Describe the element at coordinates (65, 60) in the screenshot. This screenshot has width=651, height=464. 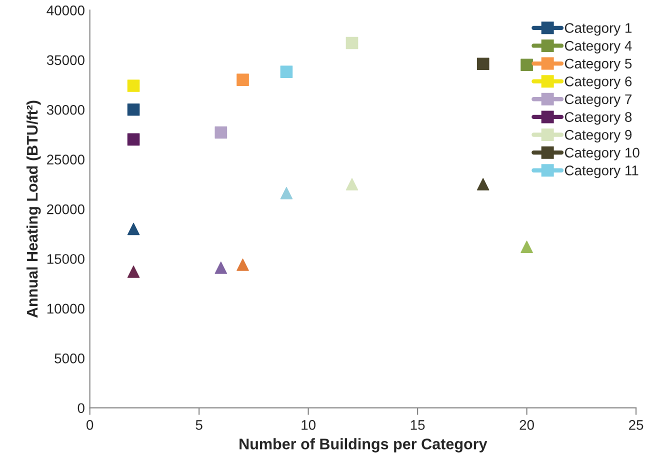
I see `y-tick-label: 35000` at that location.